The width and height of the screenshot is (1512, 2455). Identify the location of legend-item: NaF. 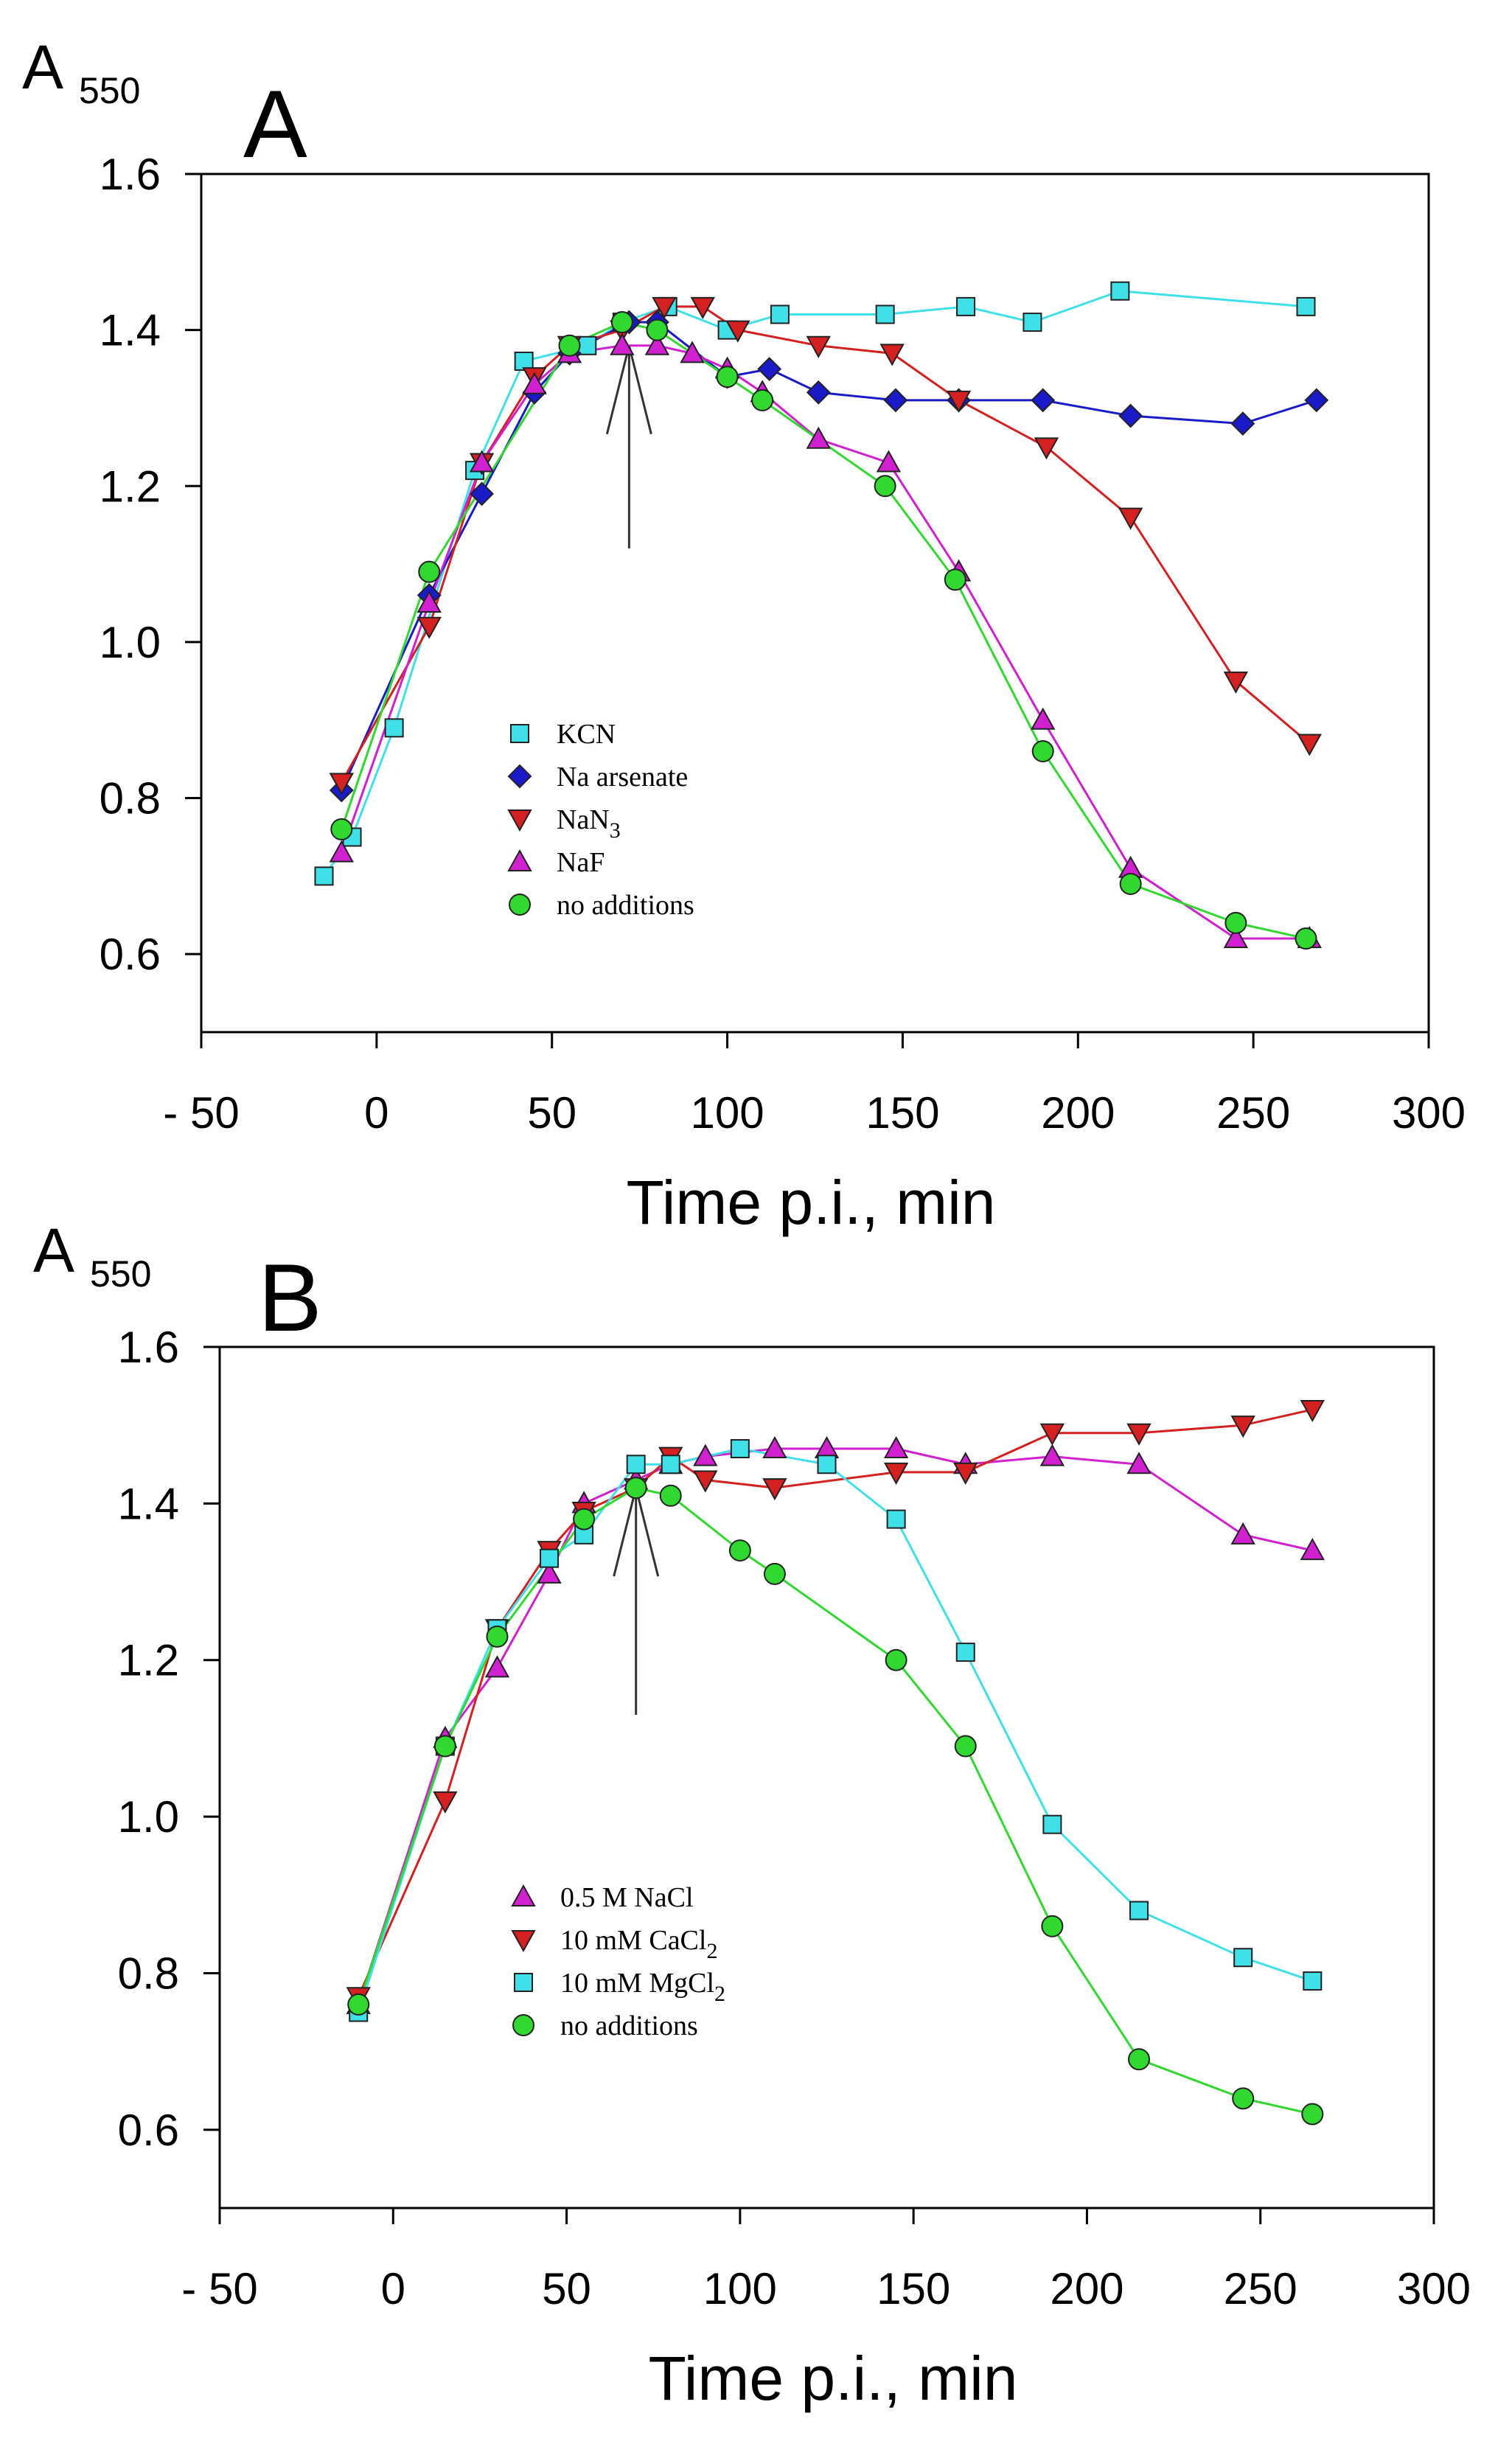
(556, 862).